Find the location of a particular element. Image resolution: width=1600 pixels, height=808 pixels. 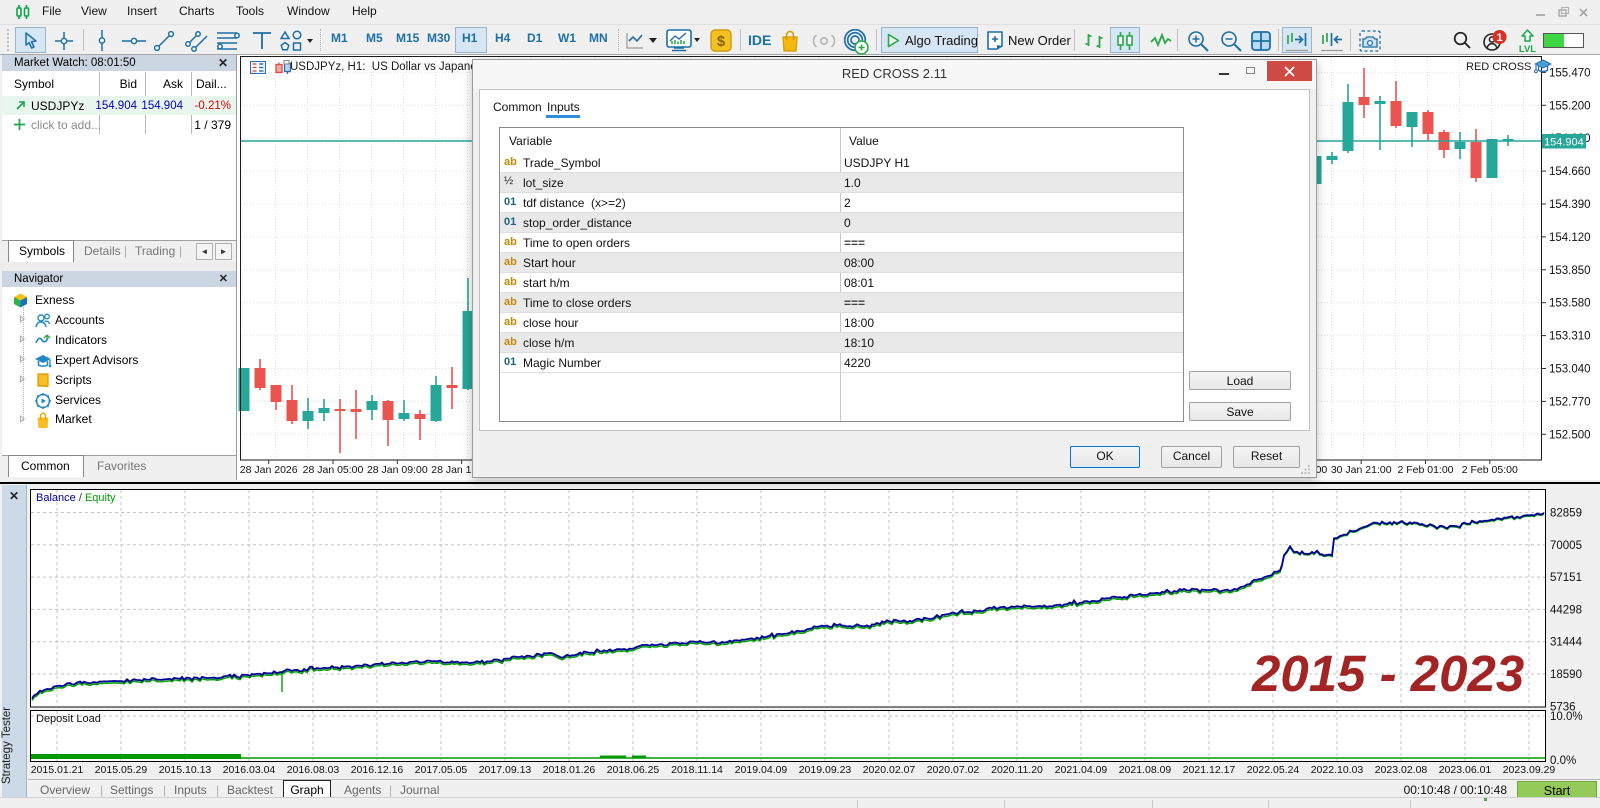

svg-text: 2015.01.21 is located at coordinates (57, 770).